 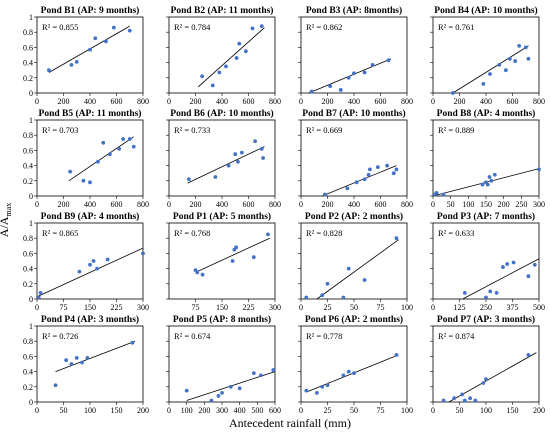 I want to click on panel-title: Pond P4 (AP: 3 months), so click(x=90, y=319).